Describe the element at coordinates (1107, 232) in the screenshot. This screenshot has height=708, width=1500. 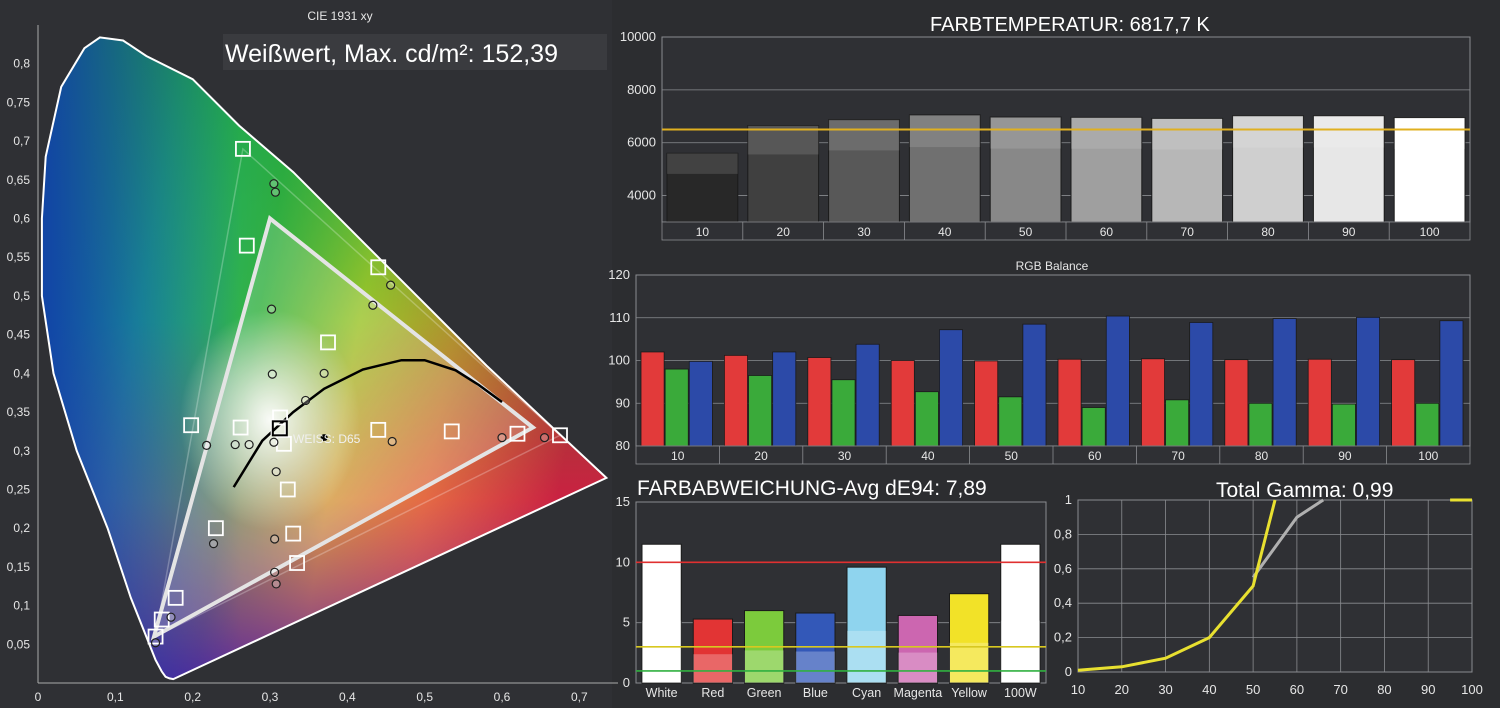
I see `ct-x-tick: 60` at that location.